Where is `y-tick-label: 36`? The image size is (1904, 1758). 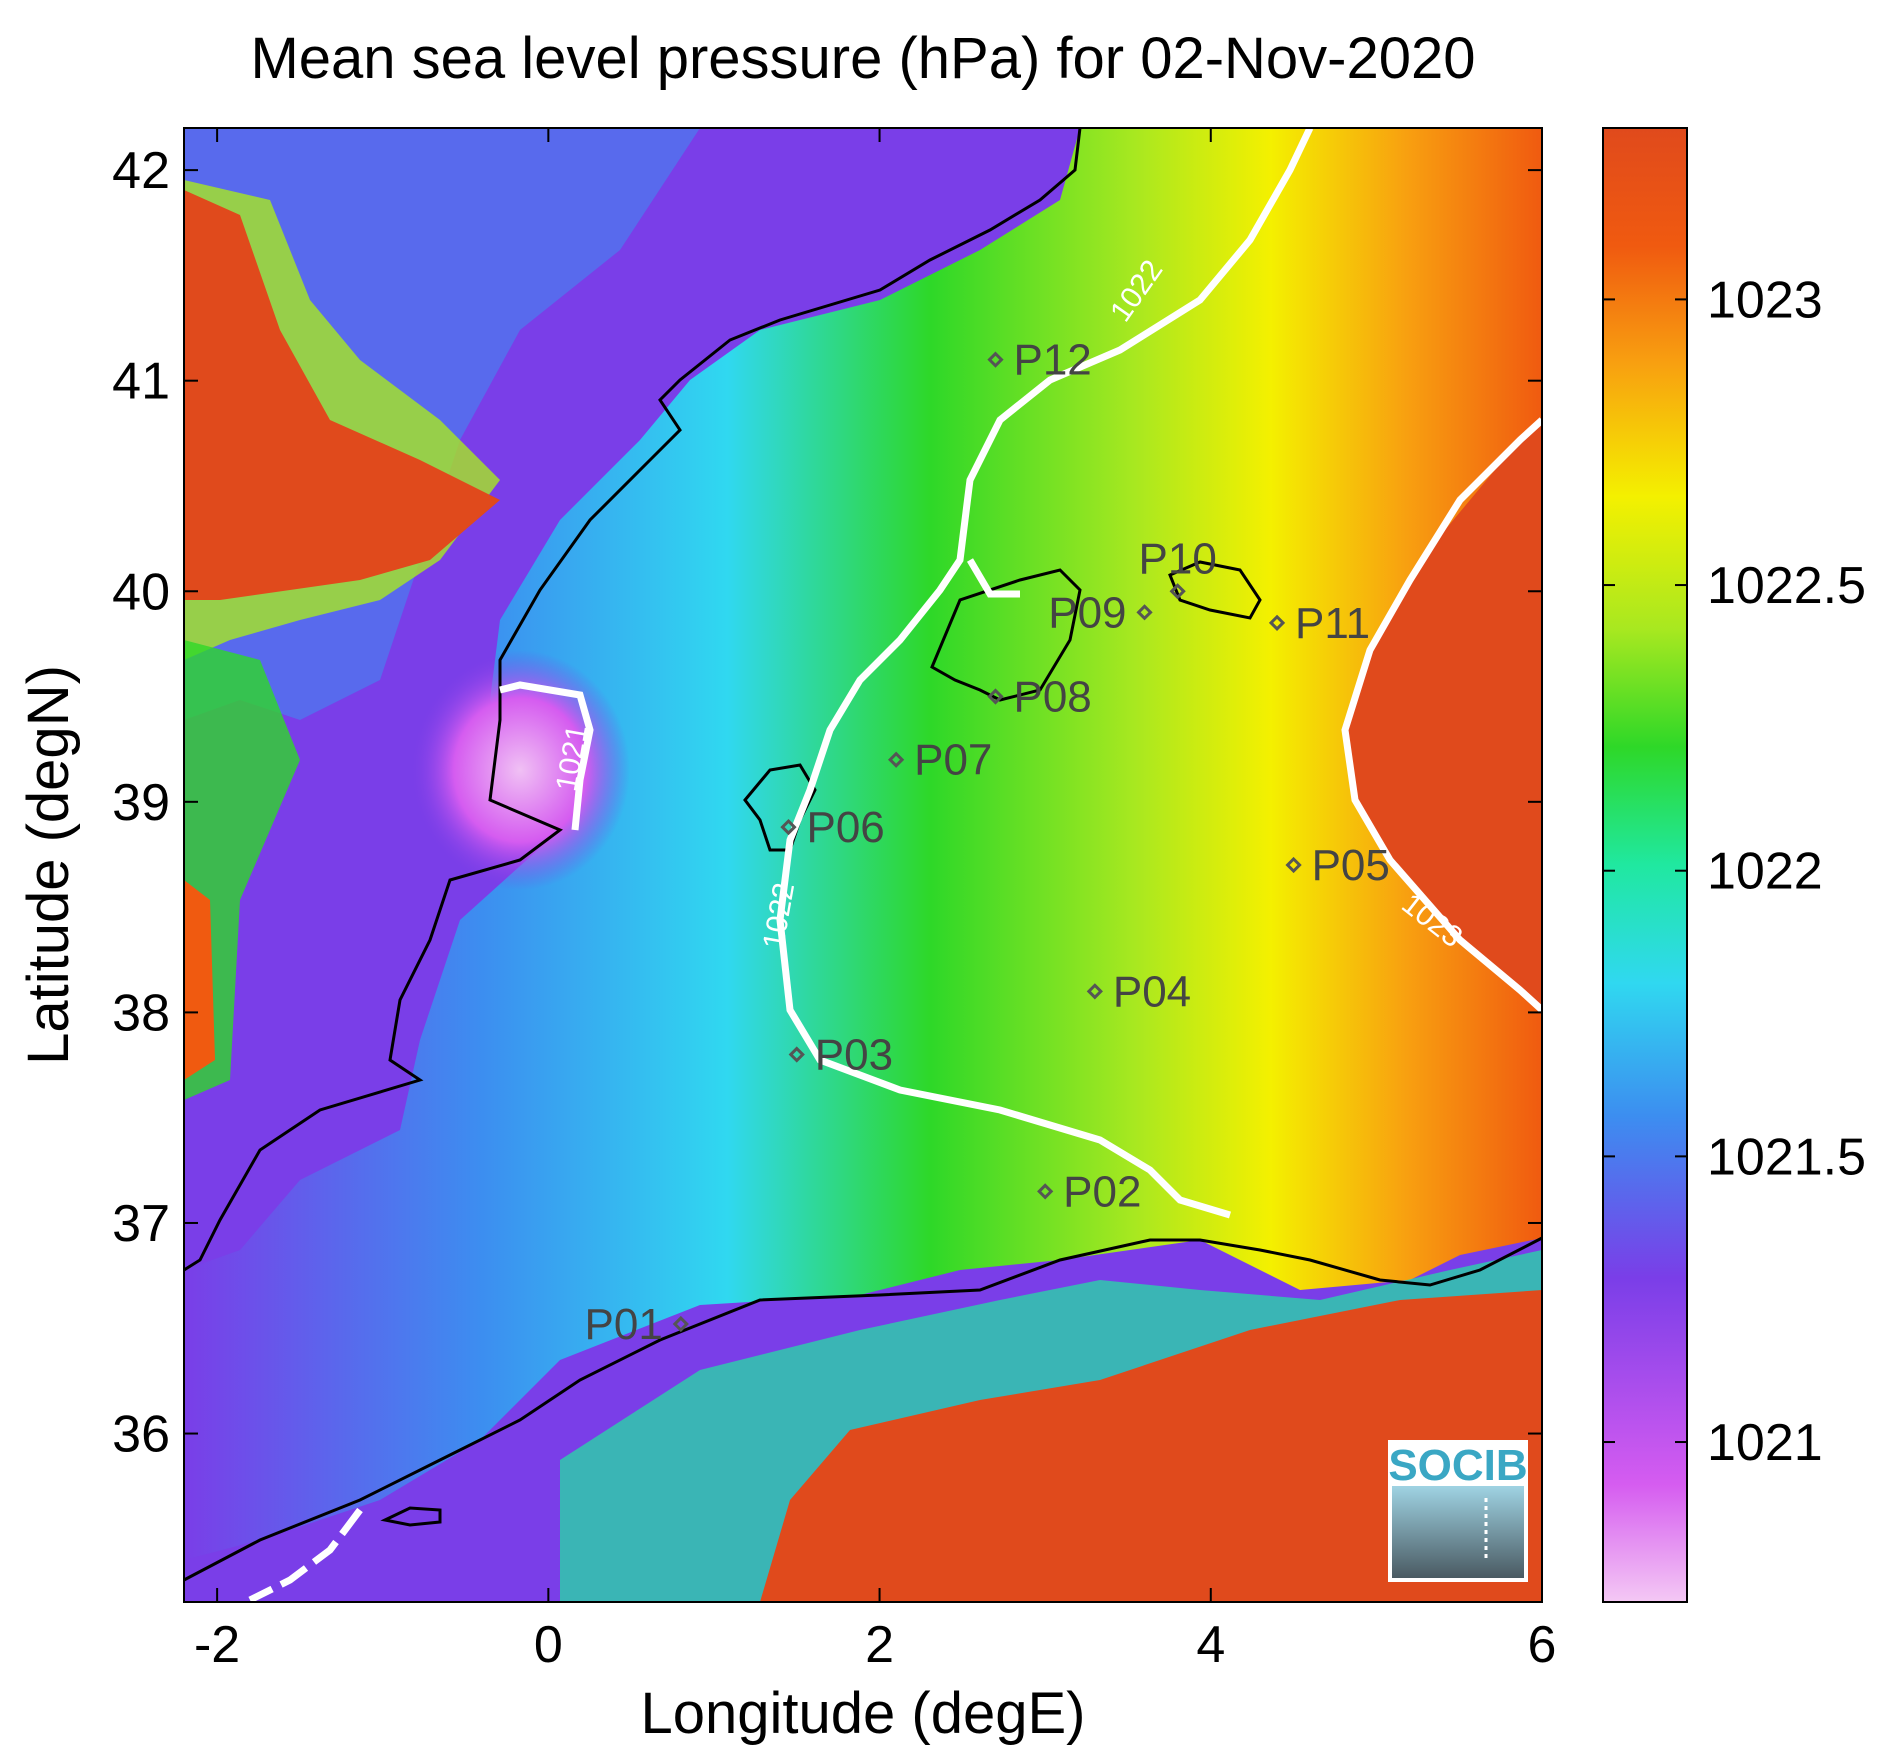
y-tick-label: 36 is located at coordinates (141, 1435).